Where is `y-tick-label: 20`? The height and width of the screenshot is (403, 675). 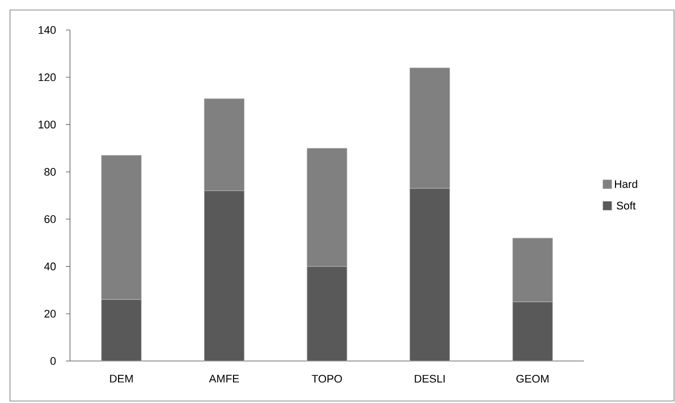 y-tick-label: 20 is located at coordinates (50, 314).